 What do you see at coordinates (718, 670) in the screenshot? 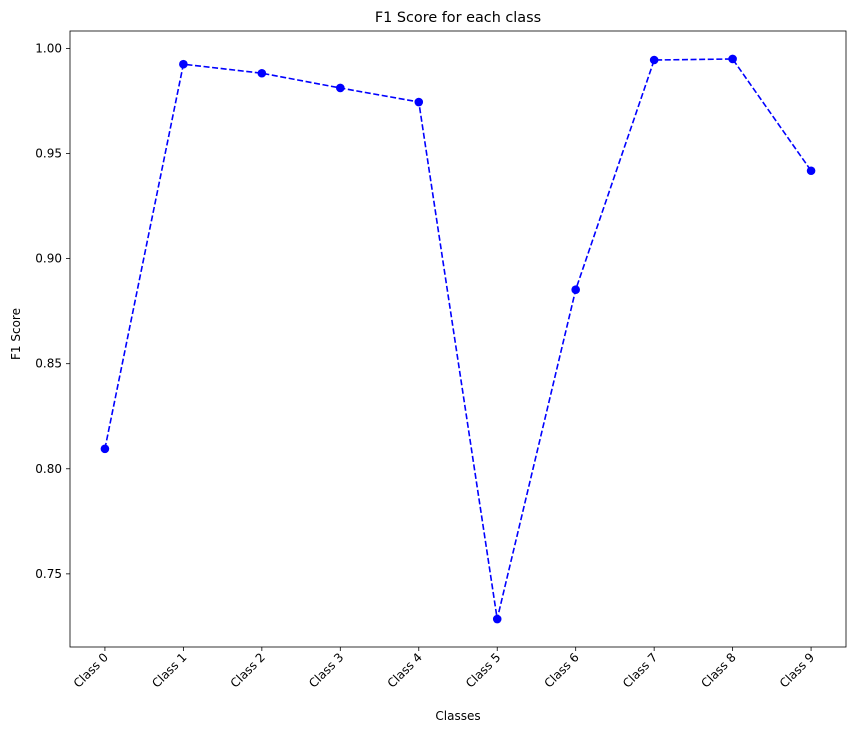
I see `x-tick-label: Class 8` at bounding box center [718, 670].